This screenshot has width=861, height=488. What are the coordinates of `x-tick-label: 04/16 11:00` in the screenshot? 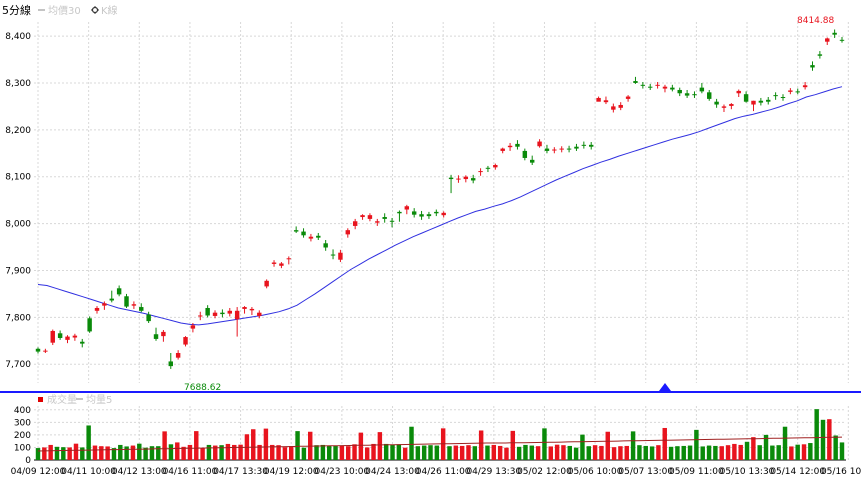 It's located at (190, 472).